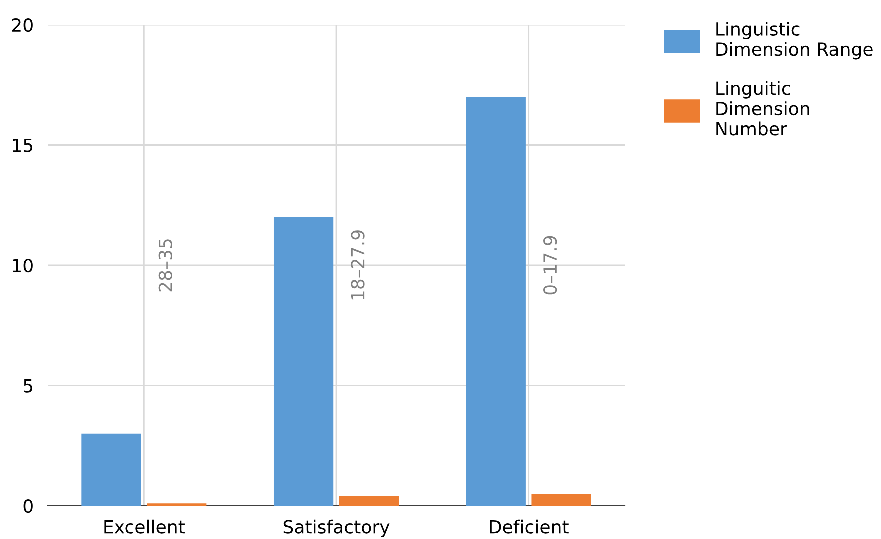 Image resolution: width=881 pixels, height=539 pixels. What do you see at coordinates (794, 41) in the screenshot?
I see `legend-label: Linguistic Dimension Range` at bounding box center [794, 41].